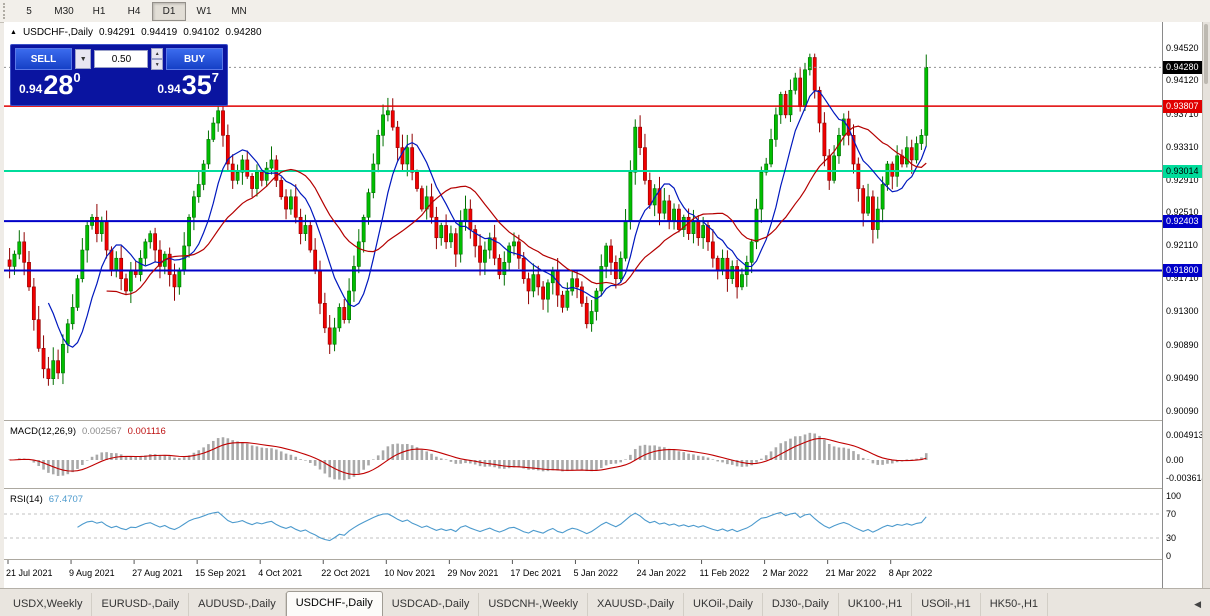 The image size is (1210, 616). What do you see at coordinates (102, 431) in the screenshot?
I see `macd-main-value: 0.002567` at bounding box center [102, 431].